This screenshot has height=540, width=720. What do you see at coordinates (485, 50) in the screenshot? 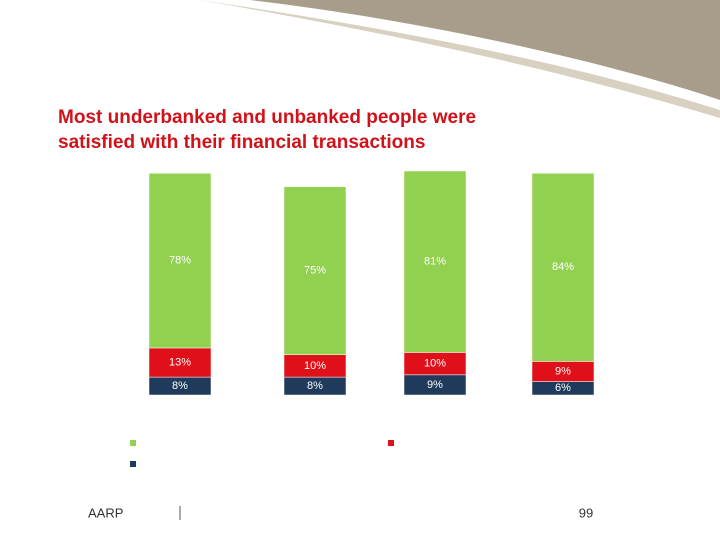
I see `header-decoration` at bounding box center [485, 50].